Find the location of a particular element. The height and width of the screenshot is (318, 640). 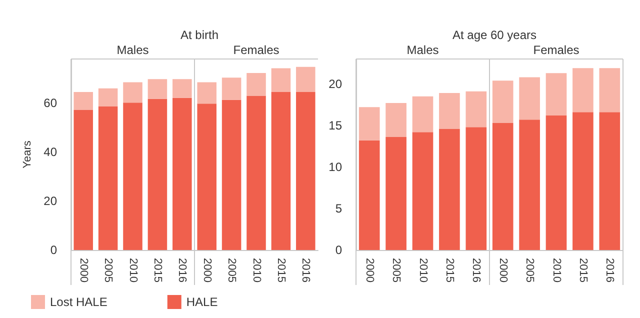

legend-label: Lost HALE is located at coordinates (79, 302).